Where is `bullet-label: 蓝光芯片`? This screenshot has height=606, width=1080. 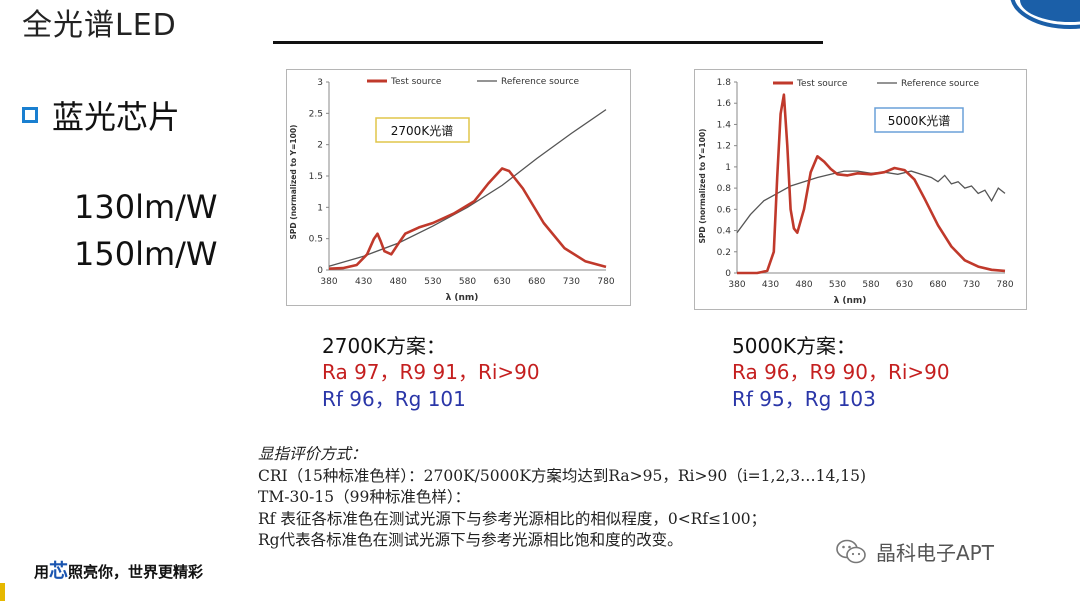 bullet-label: 蓝光芯片 is located at coordinates (116, 117).